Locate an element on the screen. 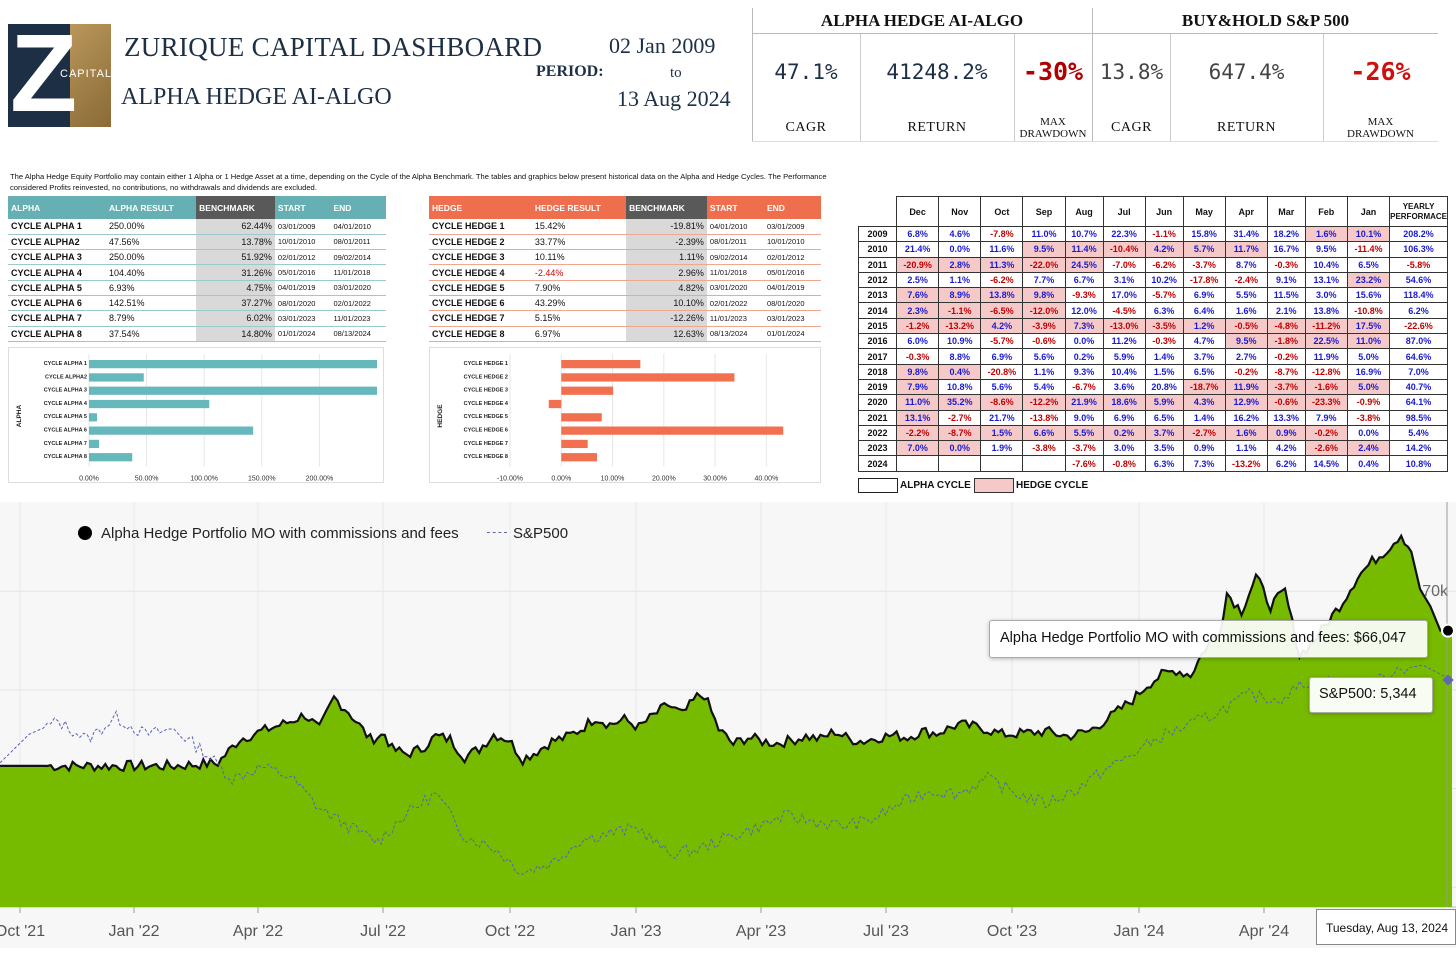 The image size is (1456, 953). month-header: Nov is located at coordinates (960, 211).